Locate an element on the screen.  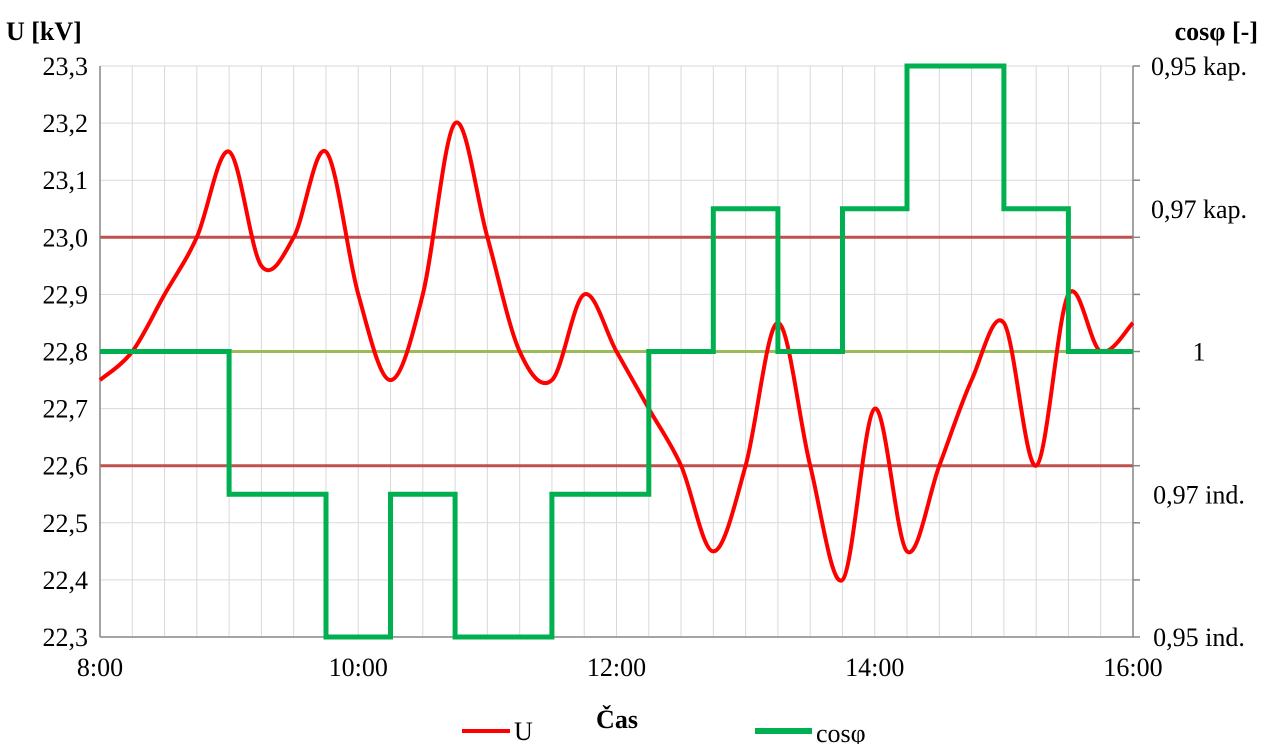
y-left-tick-label: 23,3 is located at coordinates (66, 66).